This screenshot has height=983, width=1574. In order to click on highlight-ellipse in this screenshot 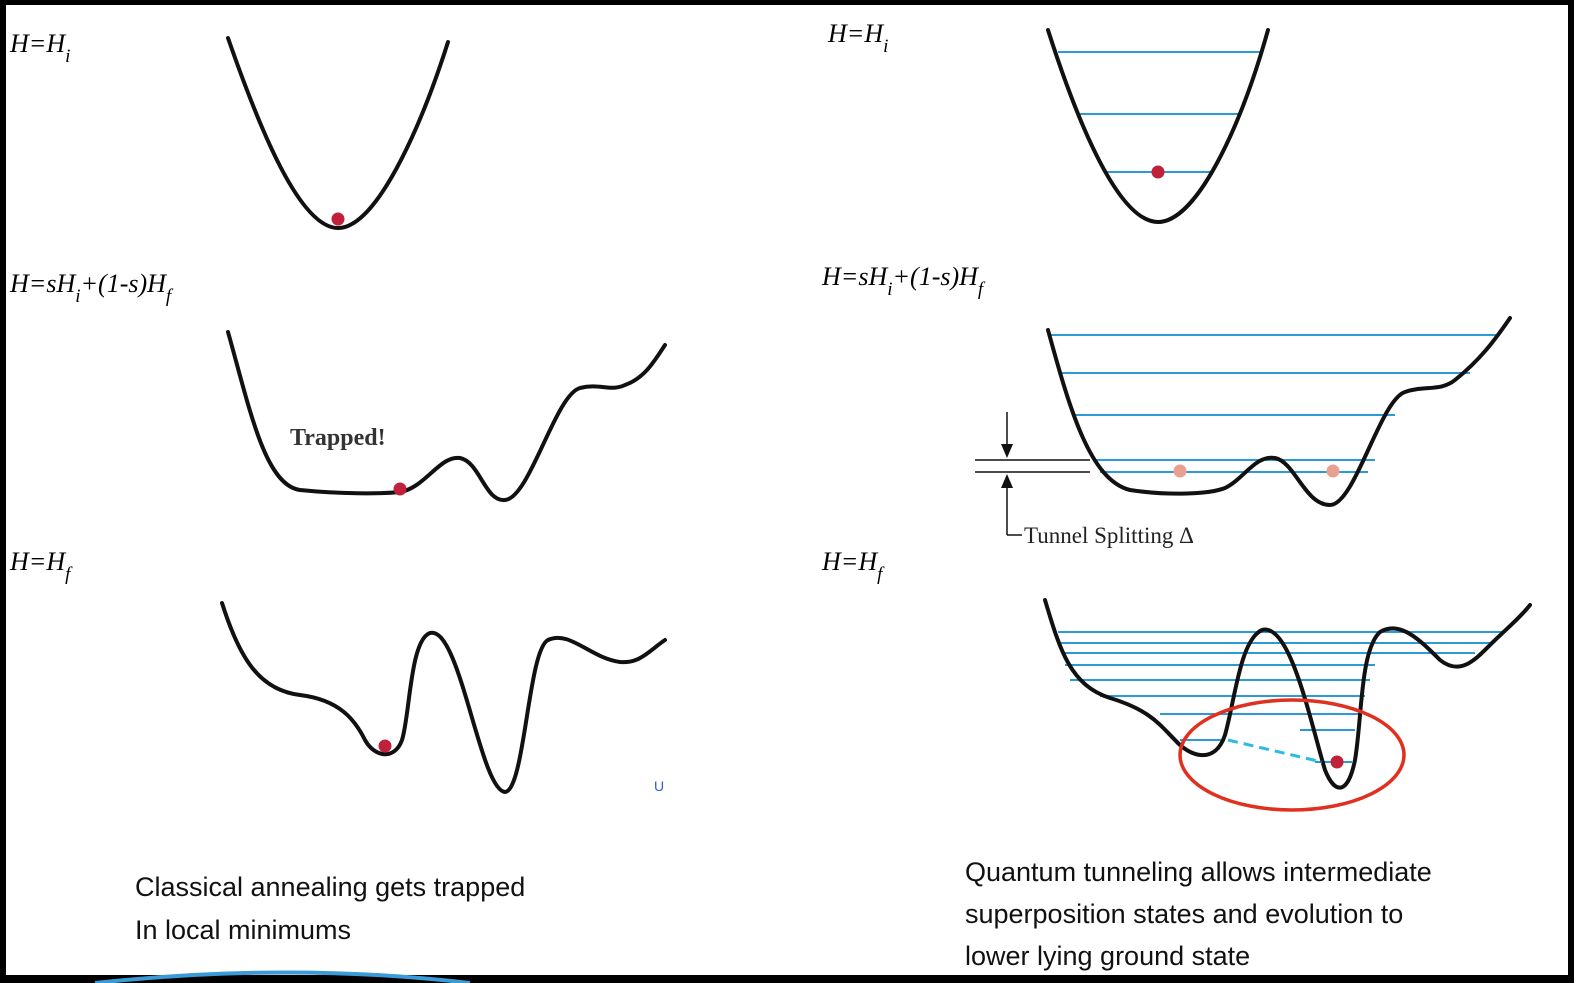, I will do `click(1292, 755)`.